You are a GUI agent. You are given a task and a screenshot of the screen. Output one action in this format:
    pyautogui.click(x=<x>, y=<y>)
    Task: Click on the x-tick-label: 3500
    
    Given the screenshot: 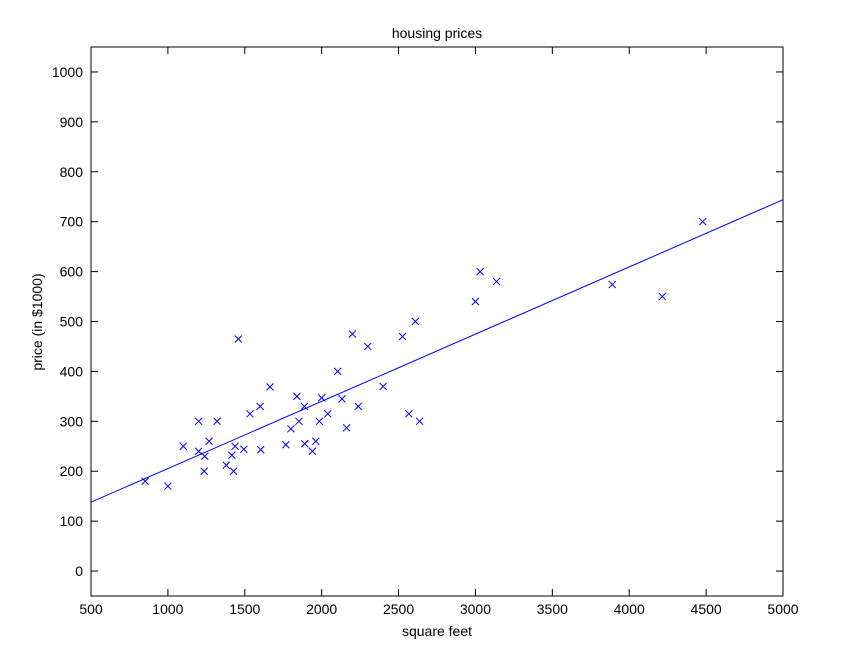 What is the action you would take?
    pyautogui.click(x=552, y=609)
    